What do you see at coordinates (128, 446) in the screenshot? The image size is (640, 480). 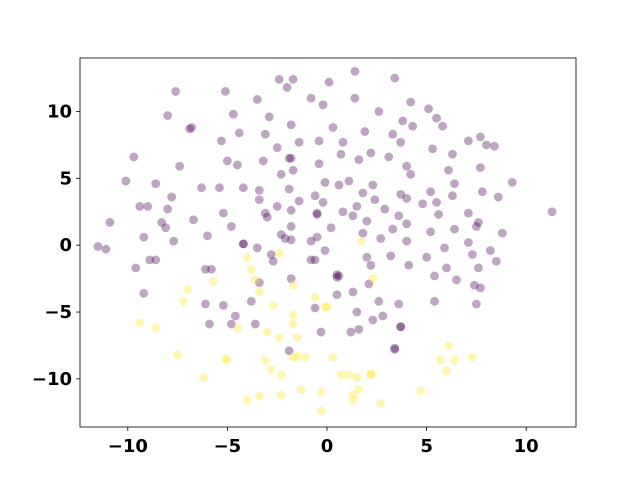 I see `x-tick-label: −10` at bounding box center [128, 446].